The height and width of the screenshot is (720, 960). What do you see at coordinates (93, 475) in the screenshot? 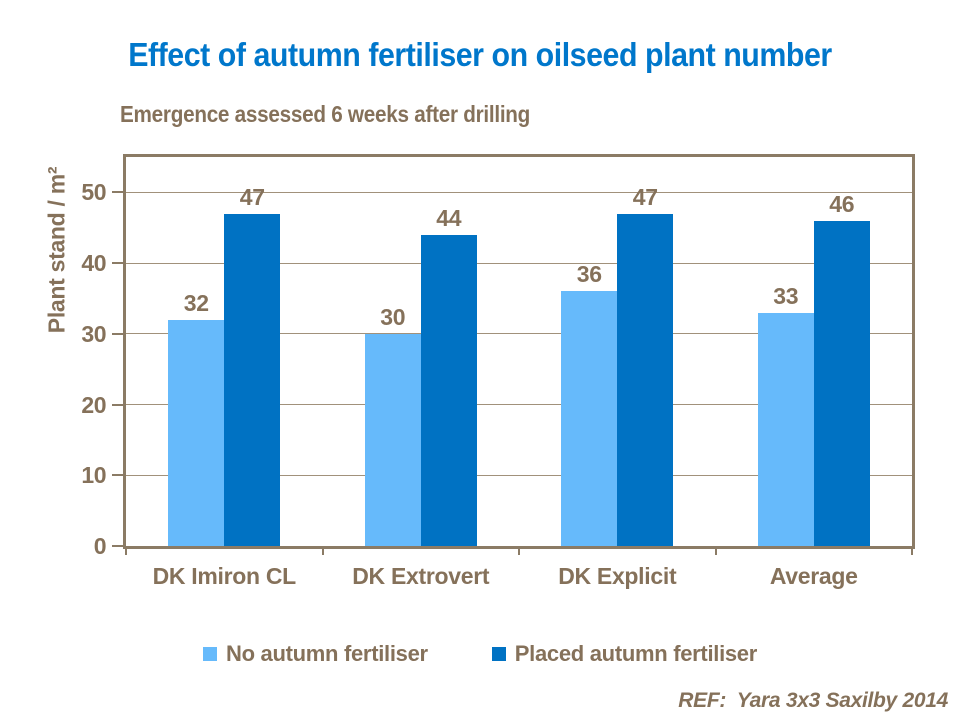
I see `y-tick-label: 10` at bounding box center [93, 475].